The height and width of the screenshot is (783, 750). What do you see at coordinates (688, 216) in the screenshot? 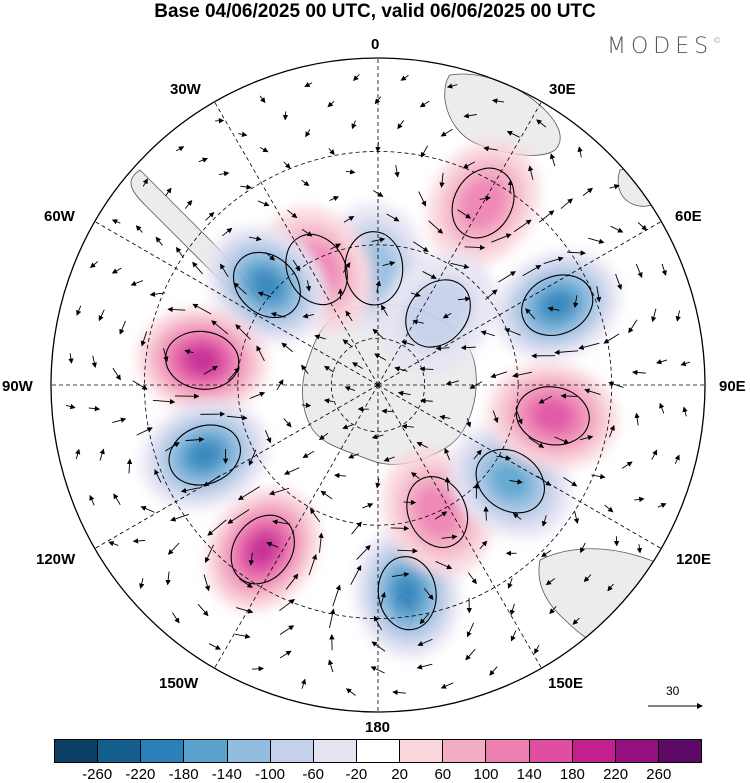
I see `lon-label-60e: 60E` at bounding box center [688, 216].